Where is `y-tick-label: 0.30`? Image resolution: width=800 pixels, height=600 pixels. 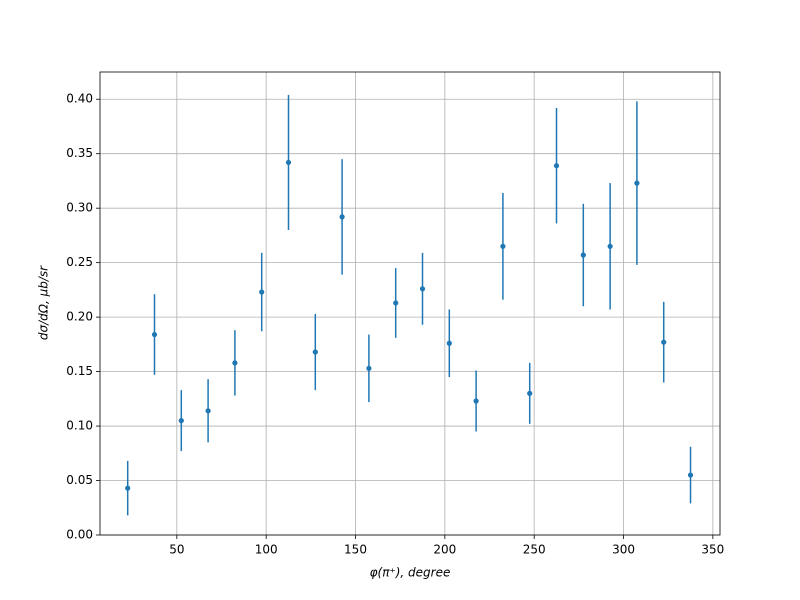 y-tick-label: 0.30 is located at coordinates (79, 208).